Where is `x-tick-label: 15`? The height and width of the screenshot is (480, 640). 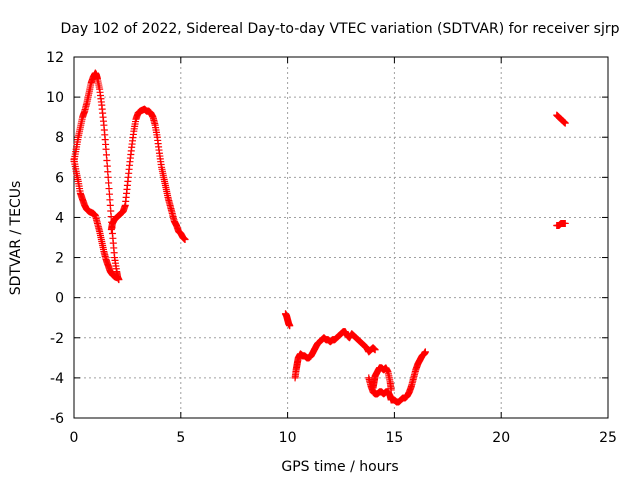
x-tick-label: 15 is located at coordinates (394, 438).